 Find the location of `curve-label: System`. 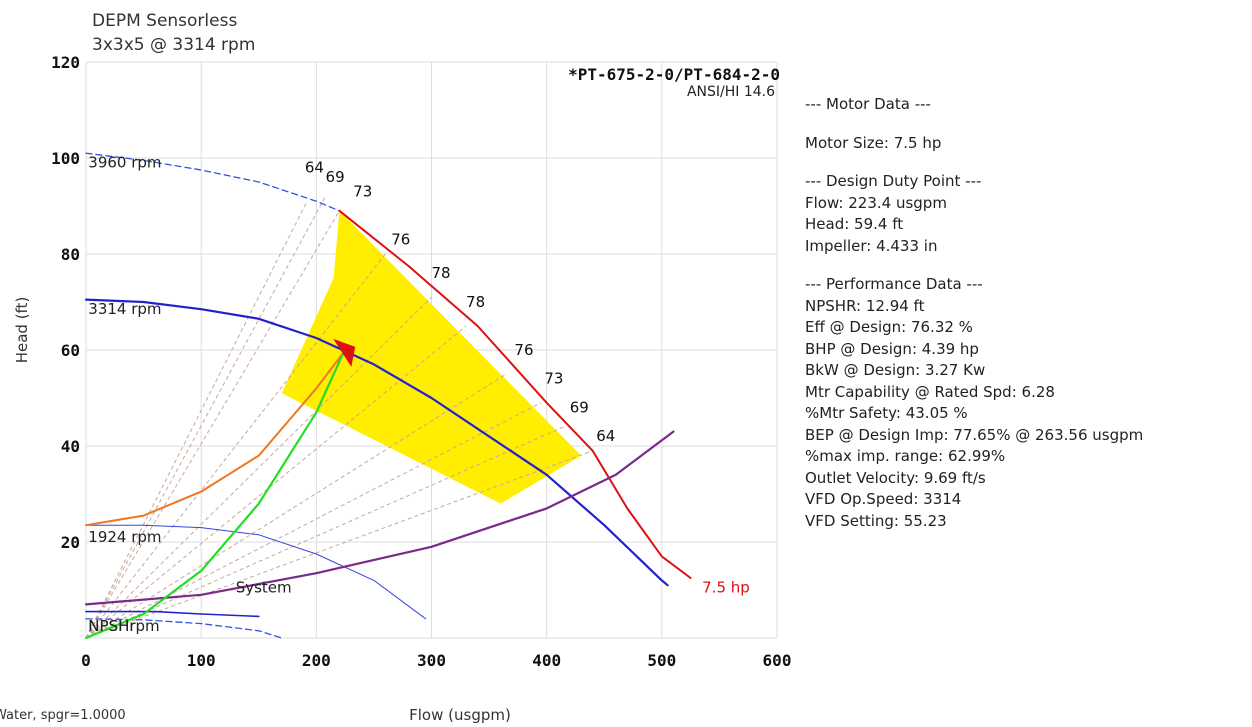

curve-label: System is located at coordinates (264, 587).